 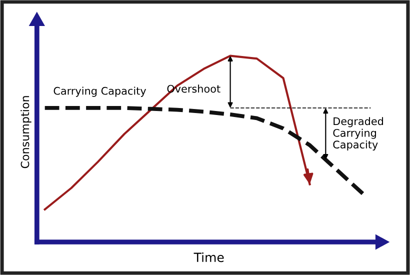 I want to click on x-axis-title: Time, so click(x=209, y=257).